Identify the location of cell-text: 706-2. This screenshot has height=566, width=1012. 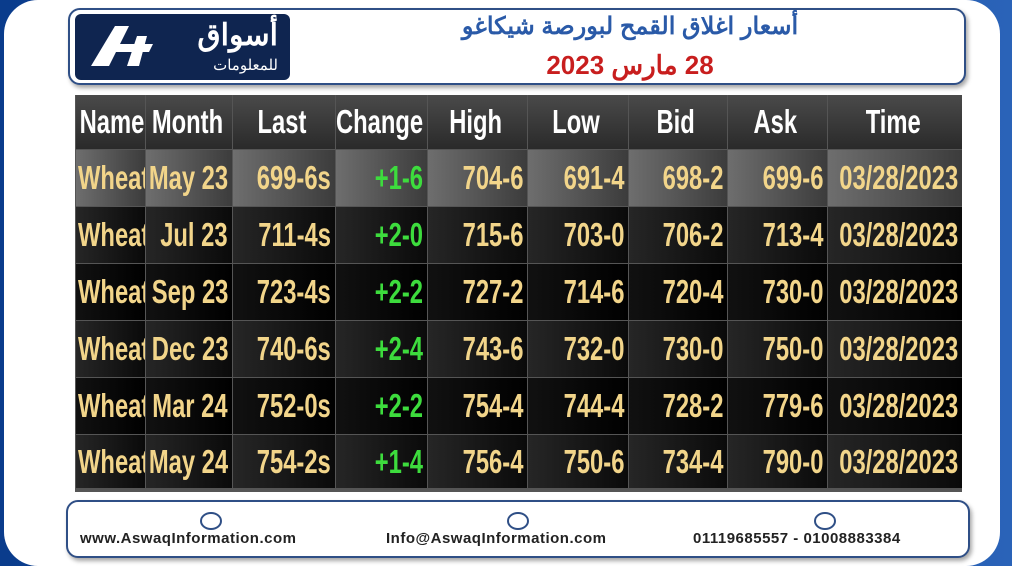
(692, 234).